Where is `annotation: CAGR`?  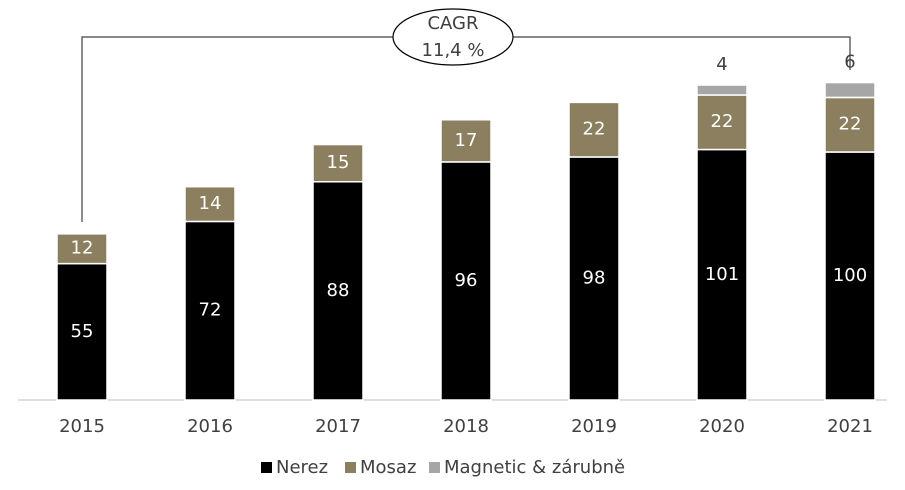 annotation: CAGR is located at coordinates (452, 23).